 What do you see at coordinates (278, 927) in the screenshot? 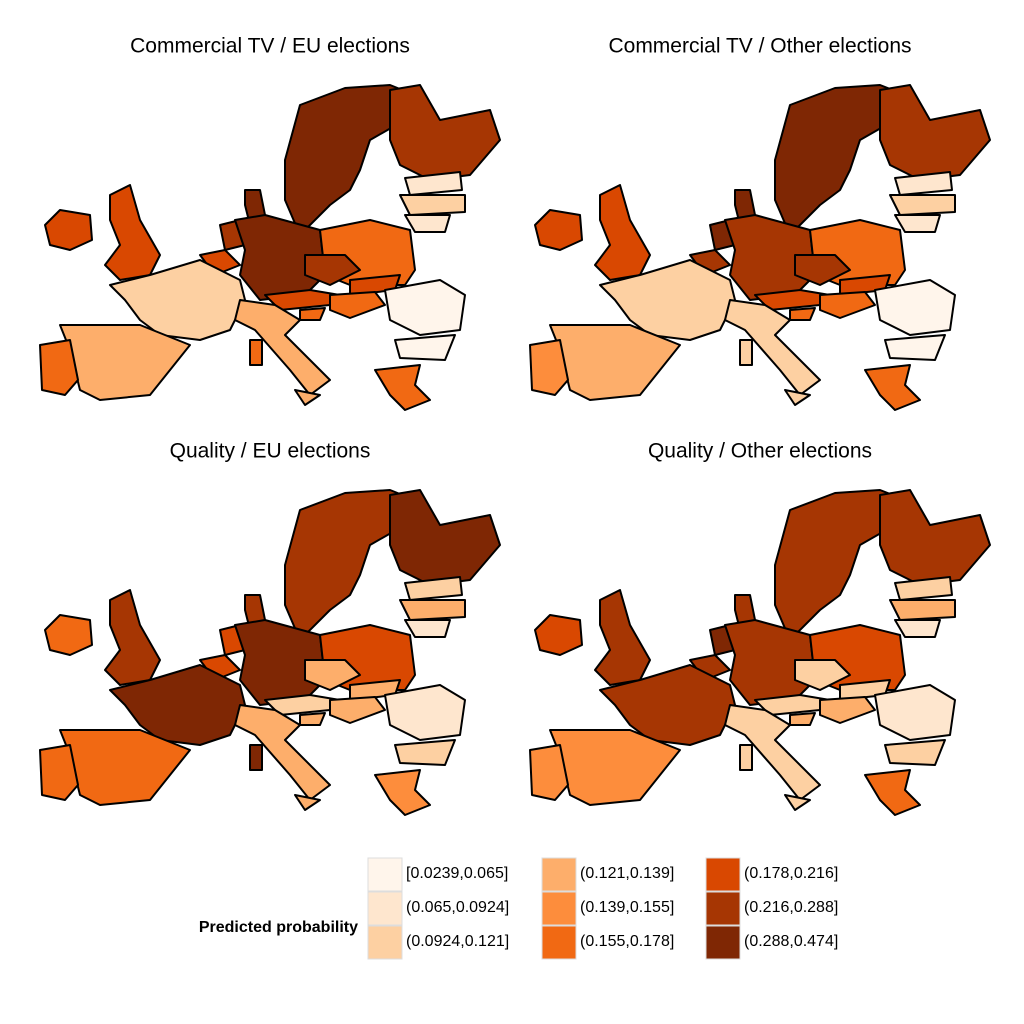
I see `legend-title: Predicted probability` at bounding box center [278, 927].